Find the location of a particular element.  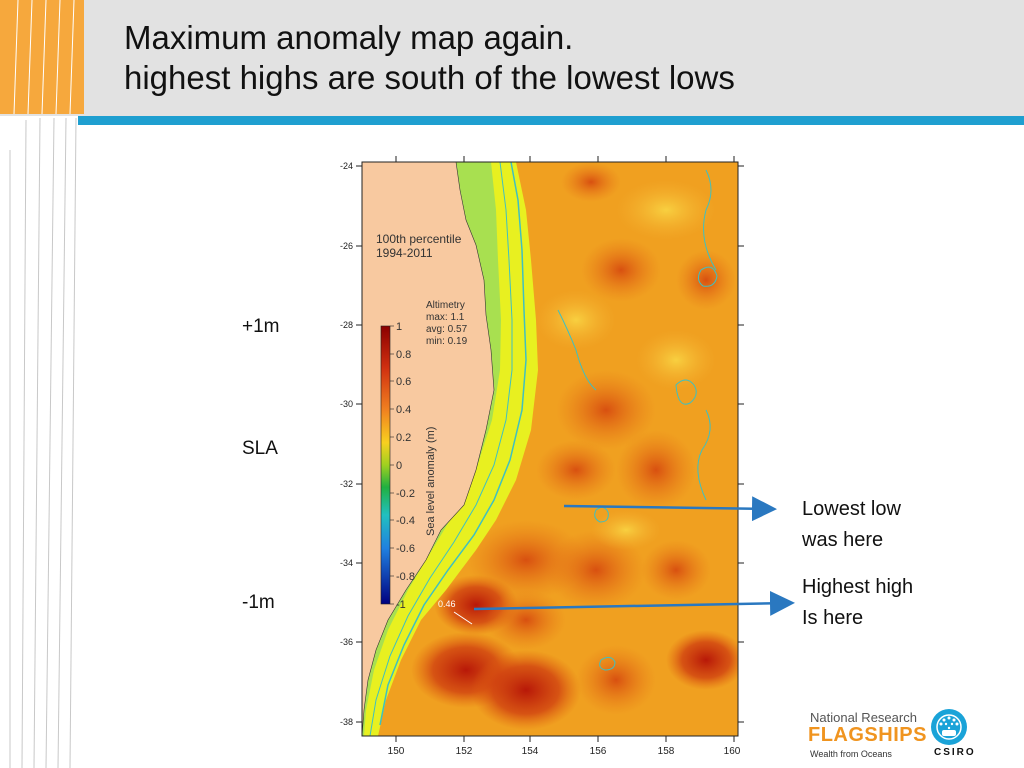

y-tick-label: -24 is located at coordinates (346, 166).